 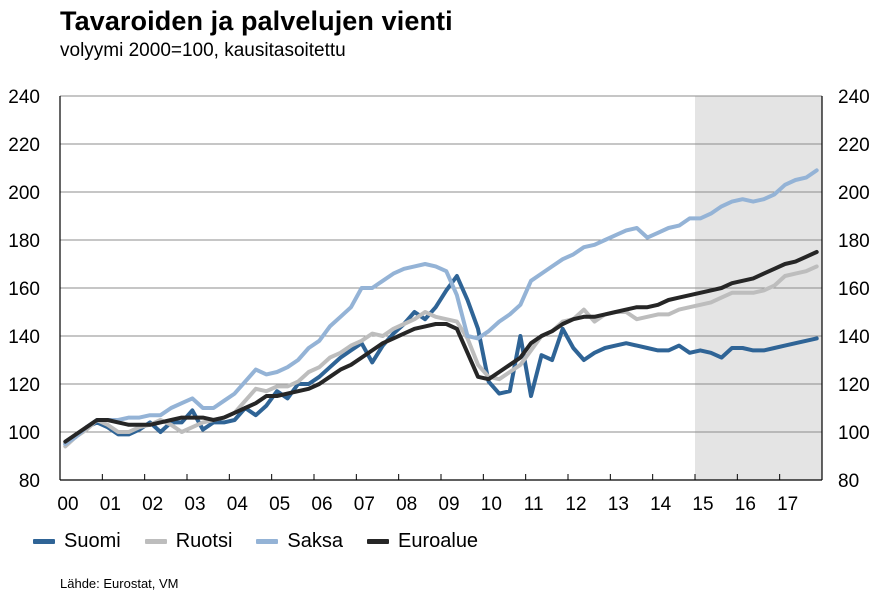 I want to click on x-tick-label: 04, so click(x=238, y=504).